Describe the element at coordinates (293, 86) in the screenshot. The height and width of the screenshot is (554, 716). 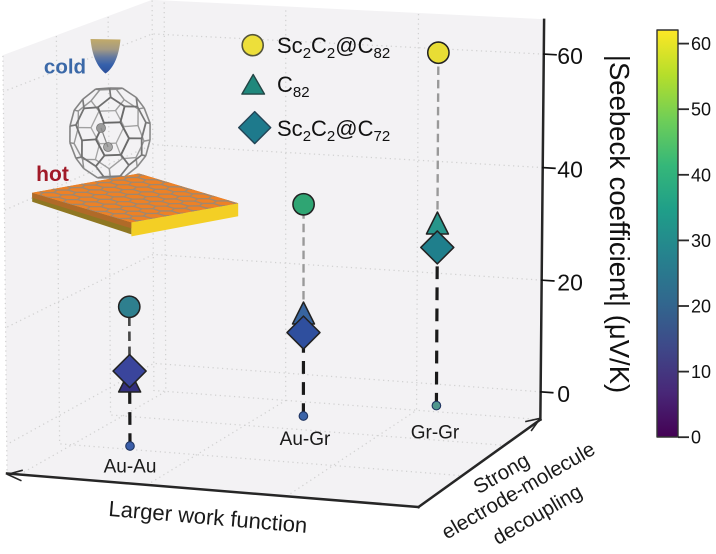
I see `svg-text: C82` at that location.